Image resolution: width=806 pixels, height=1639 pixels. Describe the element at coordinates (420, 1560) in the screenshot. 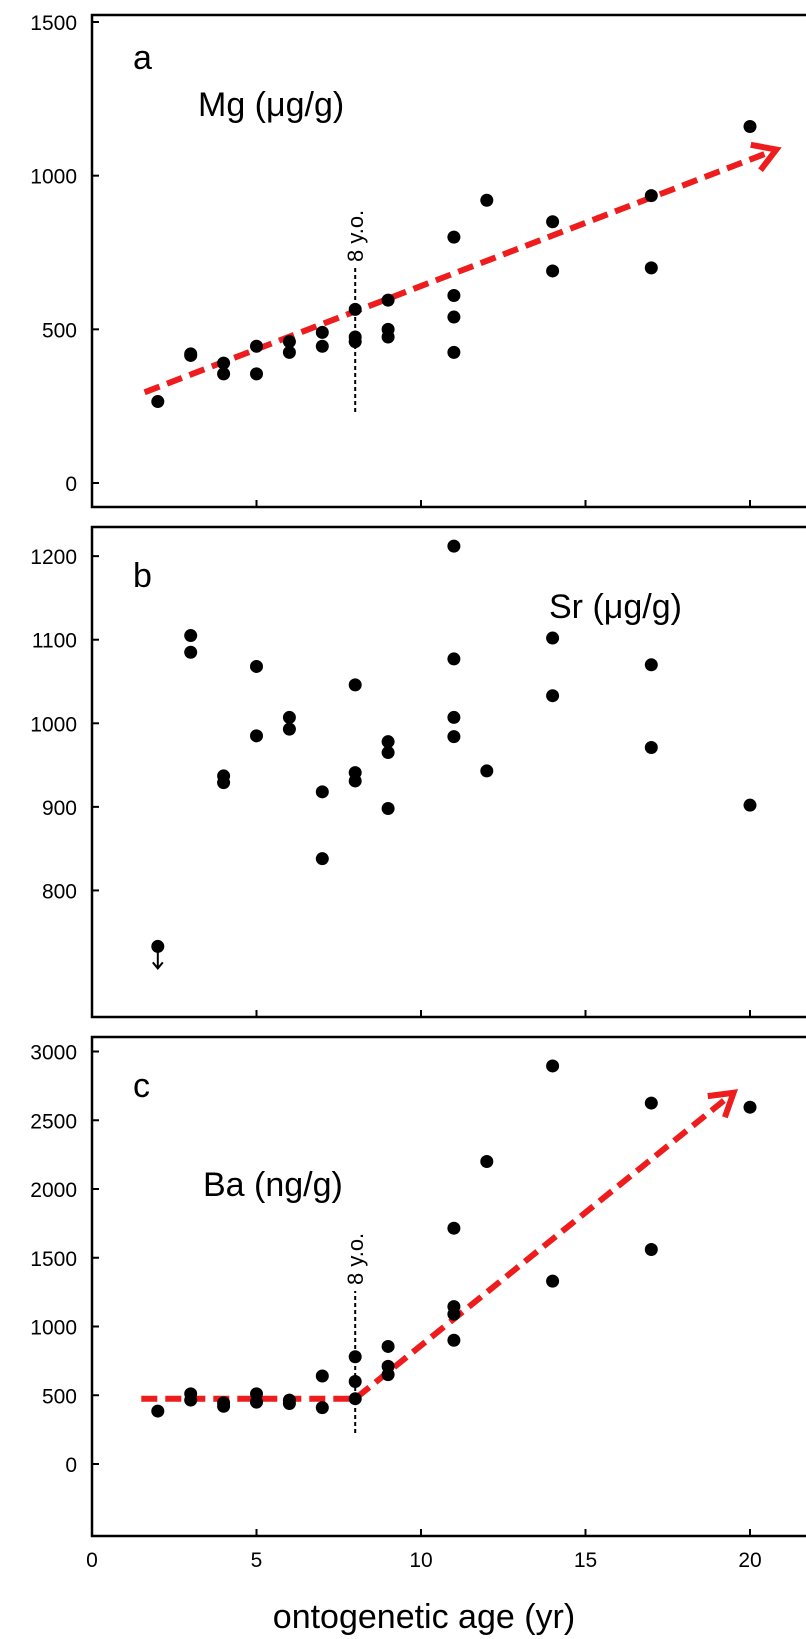

I see `x-tick-label: 10` at that location.